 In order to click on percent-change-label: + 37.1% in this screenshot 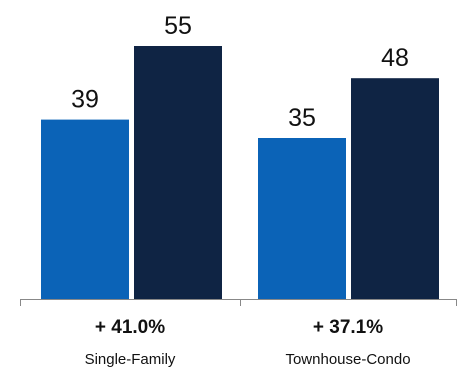, I will do `click(348, 327)`.